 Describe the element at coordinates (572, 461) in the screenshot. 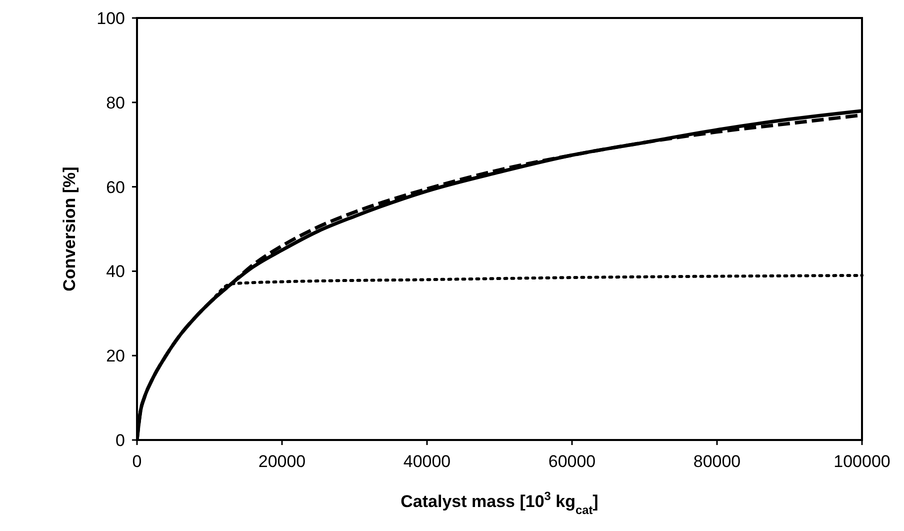

I see `x-tick-label: 60000` at that location.